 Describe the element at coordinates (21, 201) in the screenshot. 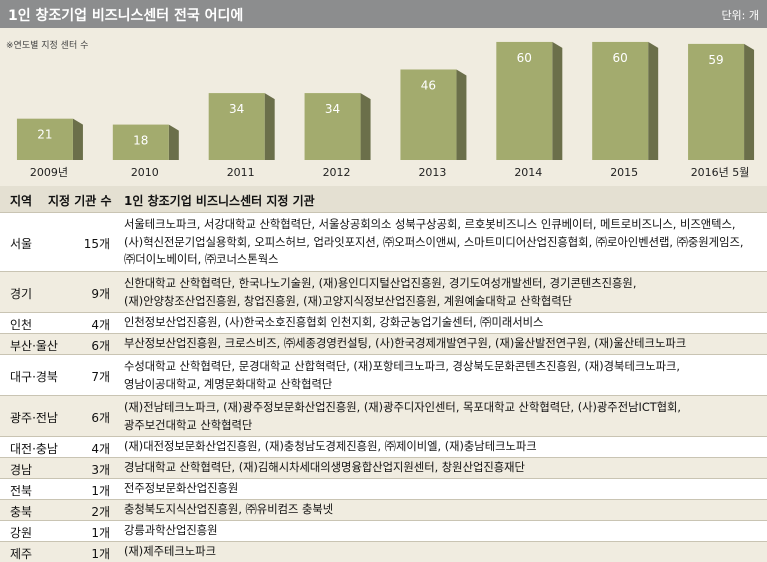

I see `header-region: 지역` at that location.